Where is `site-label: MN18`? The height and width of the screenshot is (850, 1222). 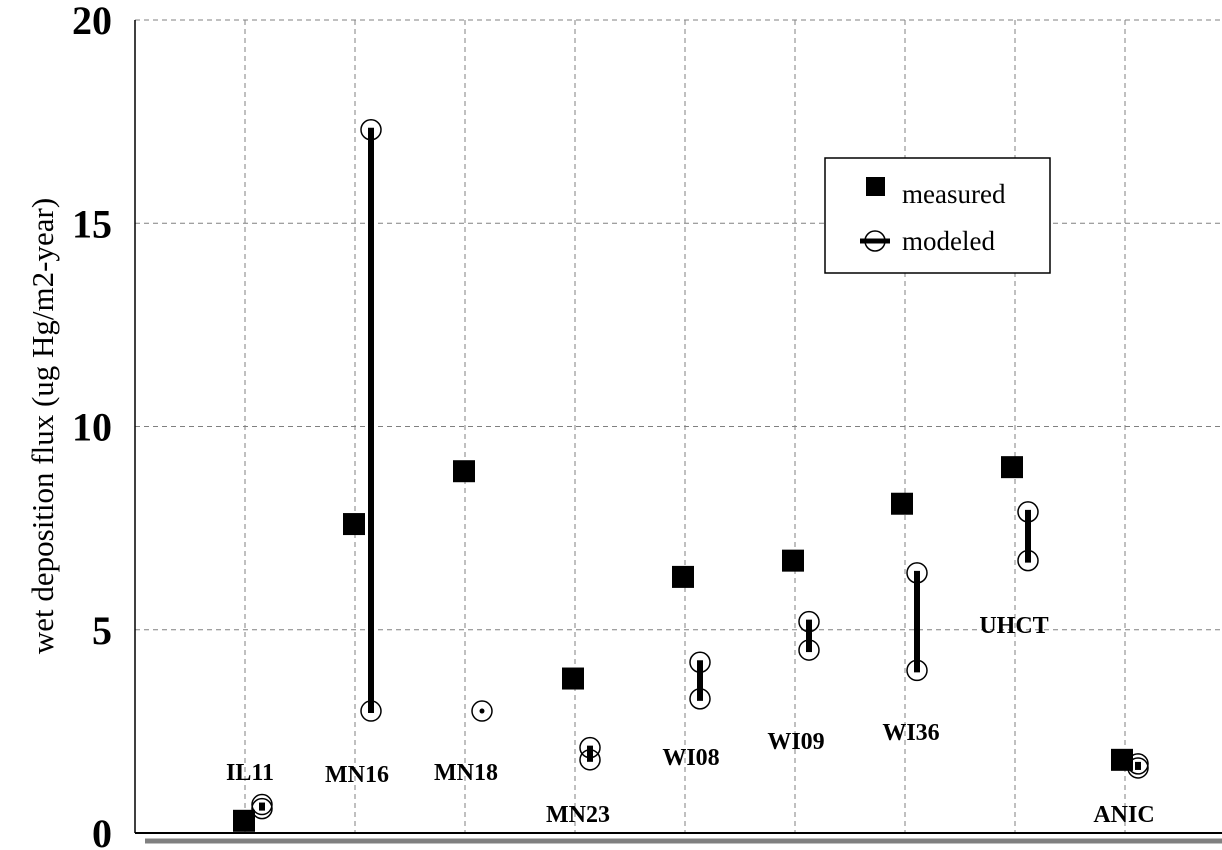
site-label: MN18 is located at coordinates (466, 773).